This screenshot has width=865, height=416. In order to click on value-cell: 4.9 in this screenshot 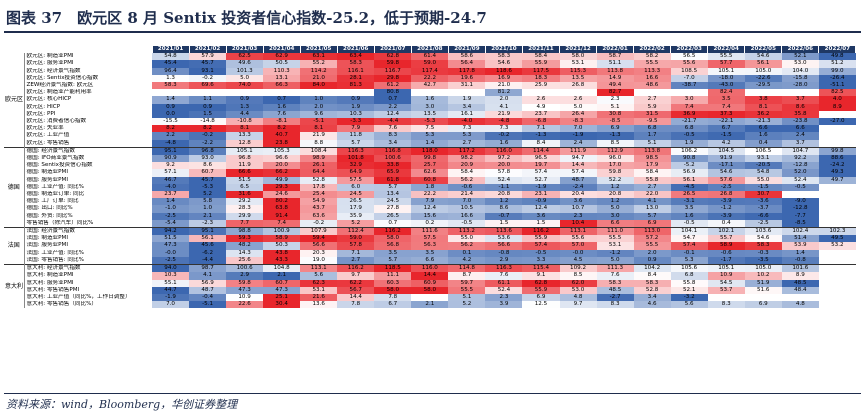, I will do `click(541, 107)`.